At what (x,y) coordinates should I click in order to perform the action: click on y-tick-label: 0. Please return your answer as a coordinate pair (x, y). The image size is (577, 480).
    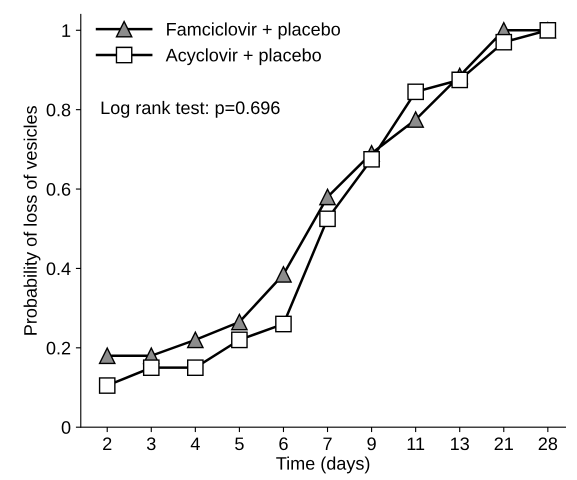
    Looking at the image, I should click on (66, 427).